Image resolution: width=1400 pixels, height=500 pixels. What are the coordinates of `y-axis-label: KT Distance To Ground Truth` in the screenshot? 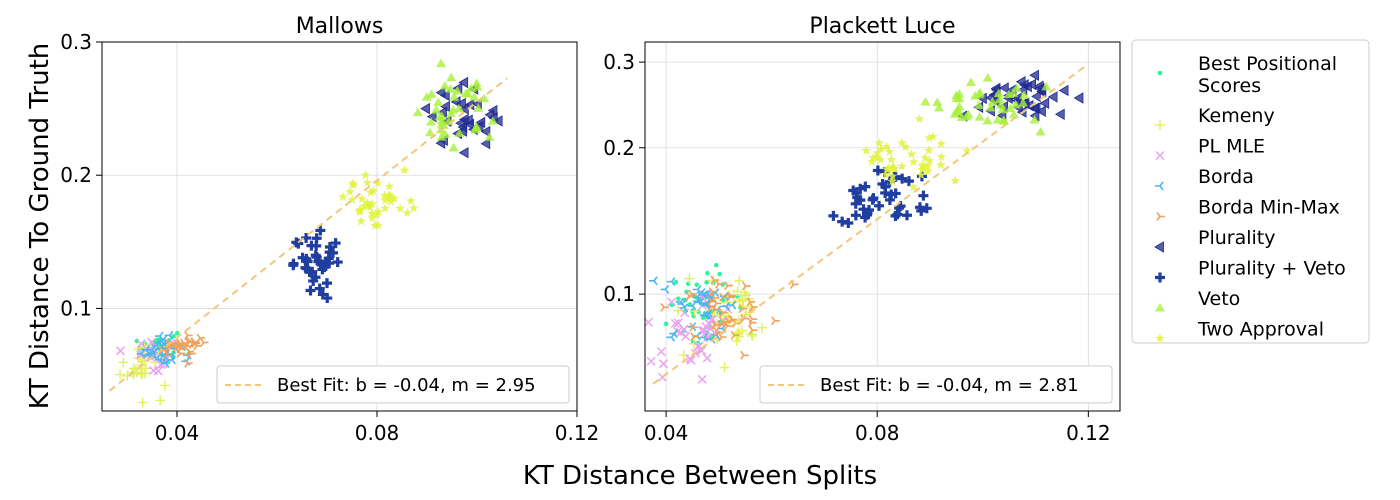 It's located at (40, 226).